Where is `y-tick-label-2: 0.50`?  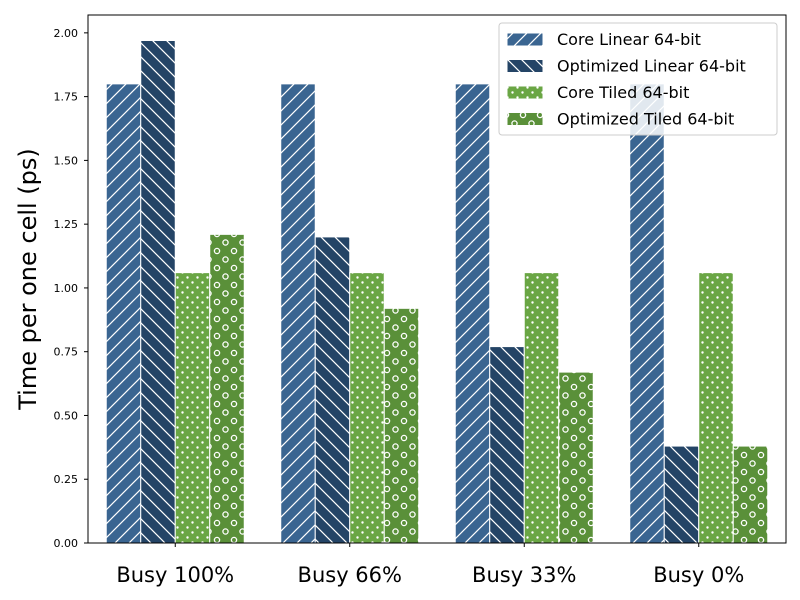
y-tick-label-2: 0.50 is located at coordinates (66, 415).